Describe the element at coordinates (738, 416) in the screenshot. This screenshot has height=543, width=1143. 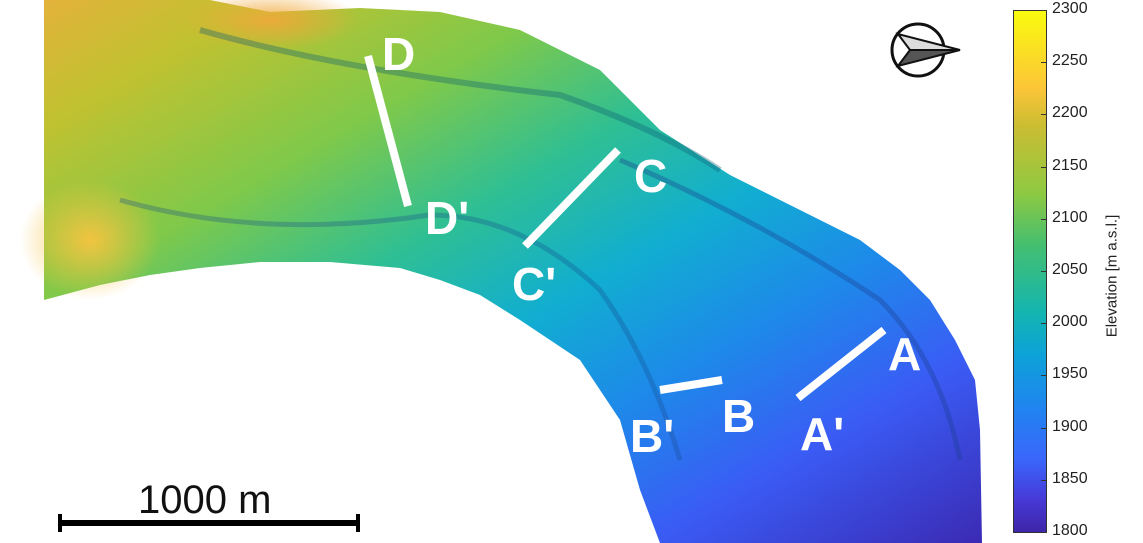
I see `label-b: B` at that location.